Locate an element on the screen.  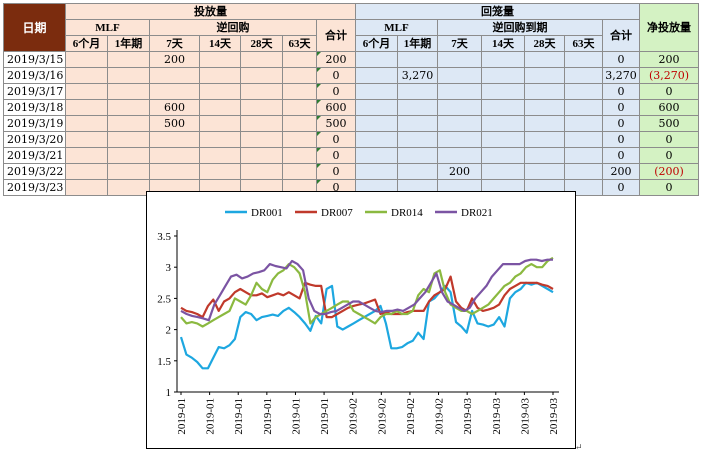
net-injection-cell: (3,270) is located at coordinates (669, 75).